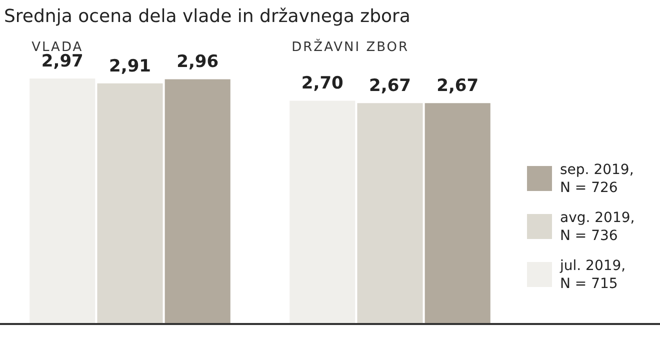  I want to click on chart-title: Srednja ocena dela vlade in državnega zbora, so click(207, 16).